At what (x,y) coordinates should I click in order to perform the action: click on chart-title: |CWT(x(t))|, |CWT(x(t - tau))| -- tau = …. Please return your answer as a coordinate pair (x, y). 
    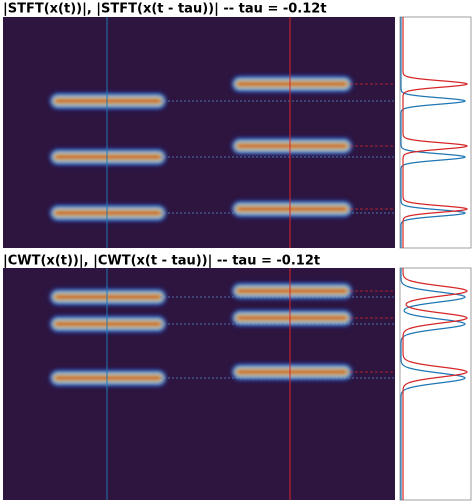
    Looking at the image, I should click on (161, 261).